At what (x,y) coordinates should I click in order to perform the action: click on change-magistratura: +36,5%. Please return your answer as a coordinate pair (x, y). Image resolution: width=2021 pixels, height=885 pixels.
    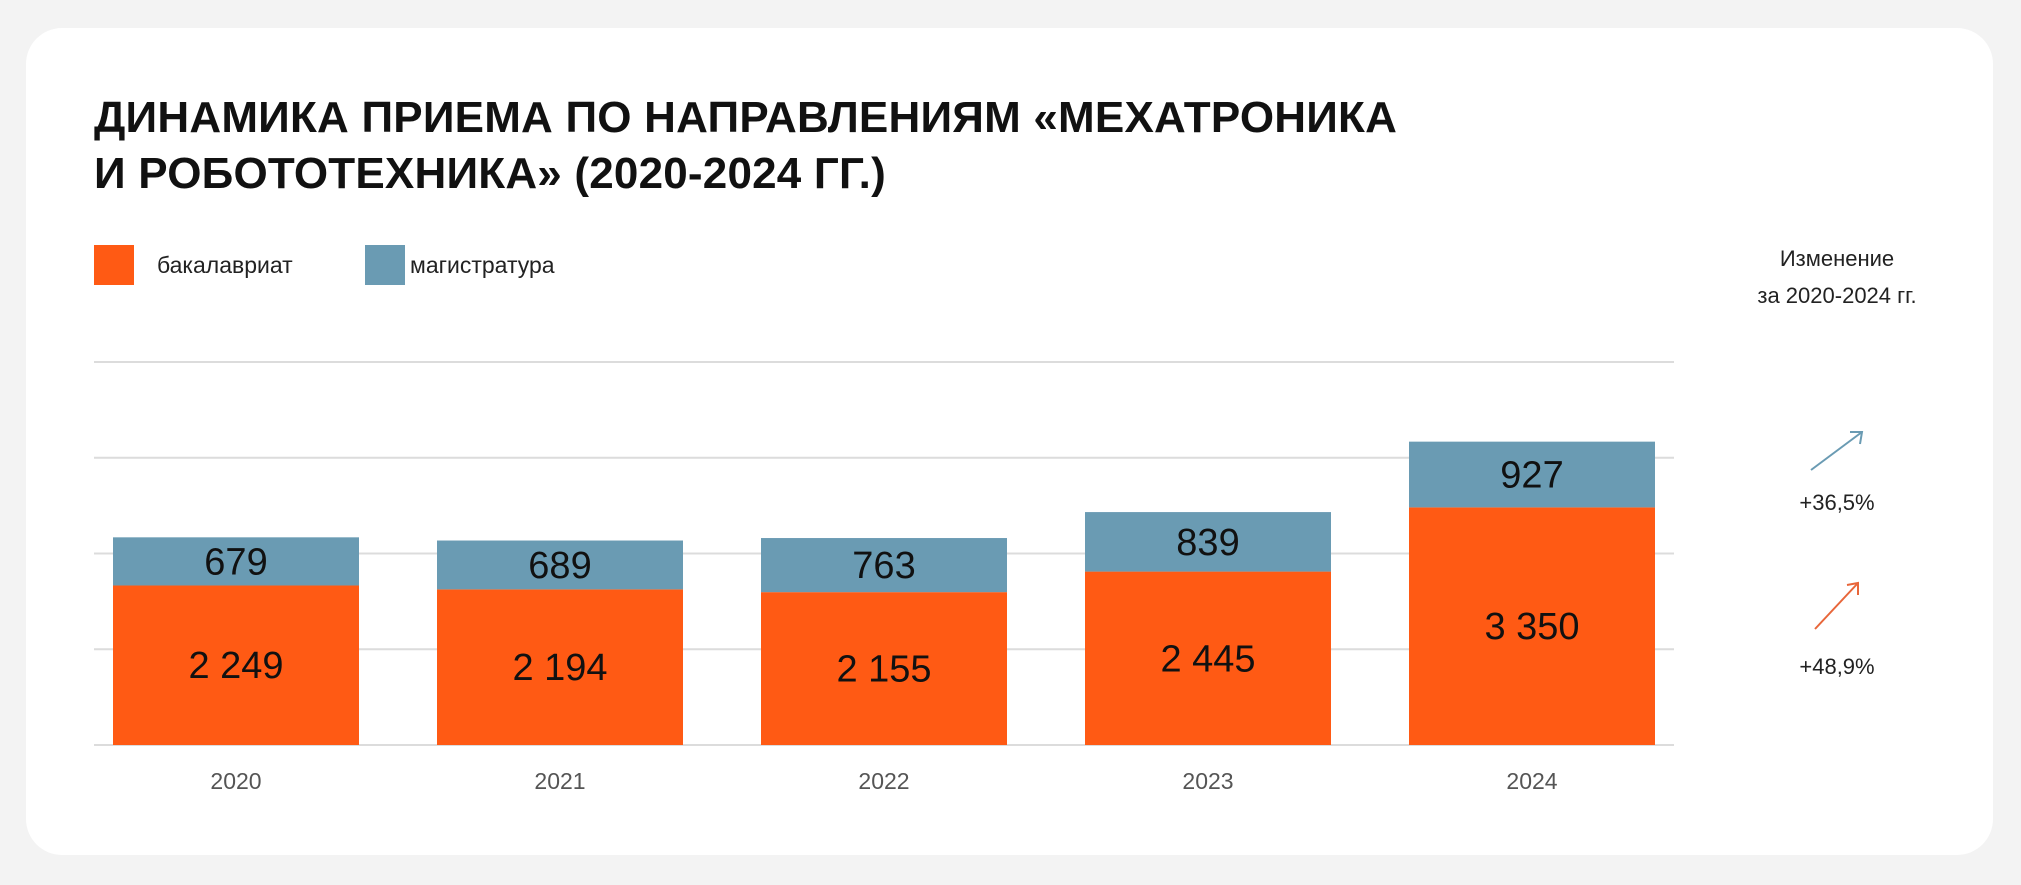
    Looking at the image, I should click on (1837, 502).